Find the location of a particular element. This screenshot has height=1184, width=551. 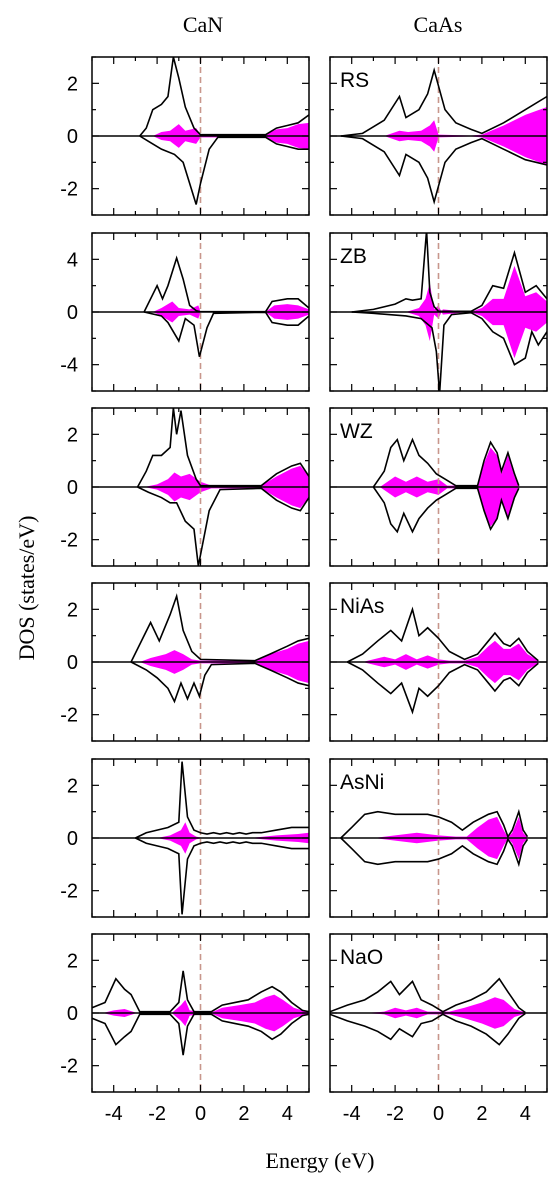

panel-caas-r2: WZ is located at coordinates (438, 487).